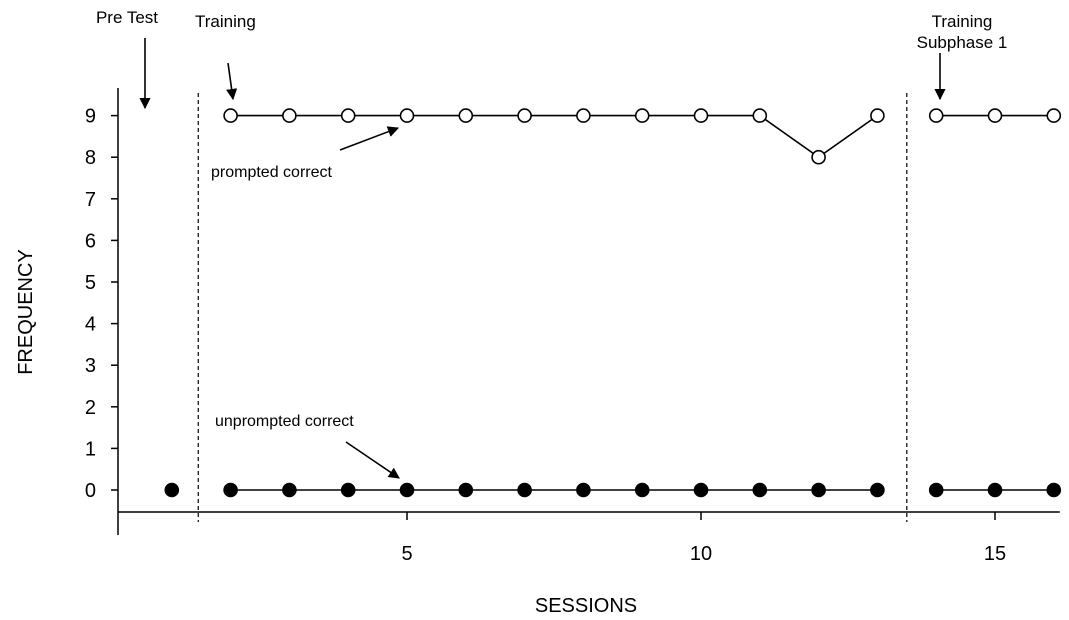 The height and width of the screenshot is (620, 1069). What do you see at coordinates (271, 172) in the screenshot?
I see `series-label: prompted correct` at bounding box center [271, 172].